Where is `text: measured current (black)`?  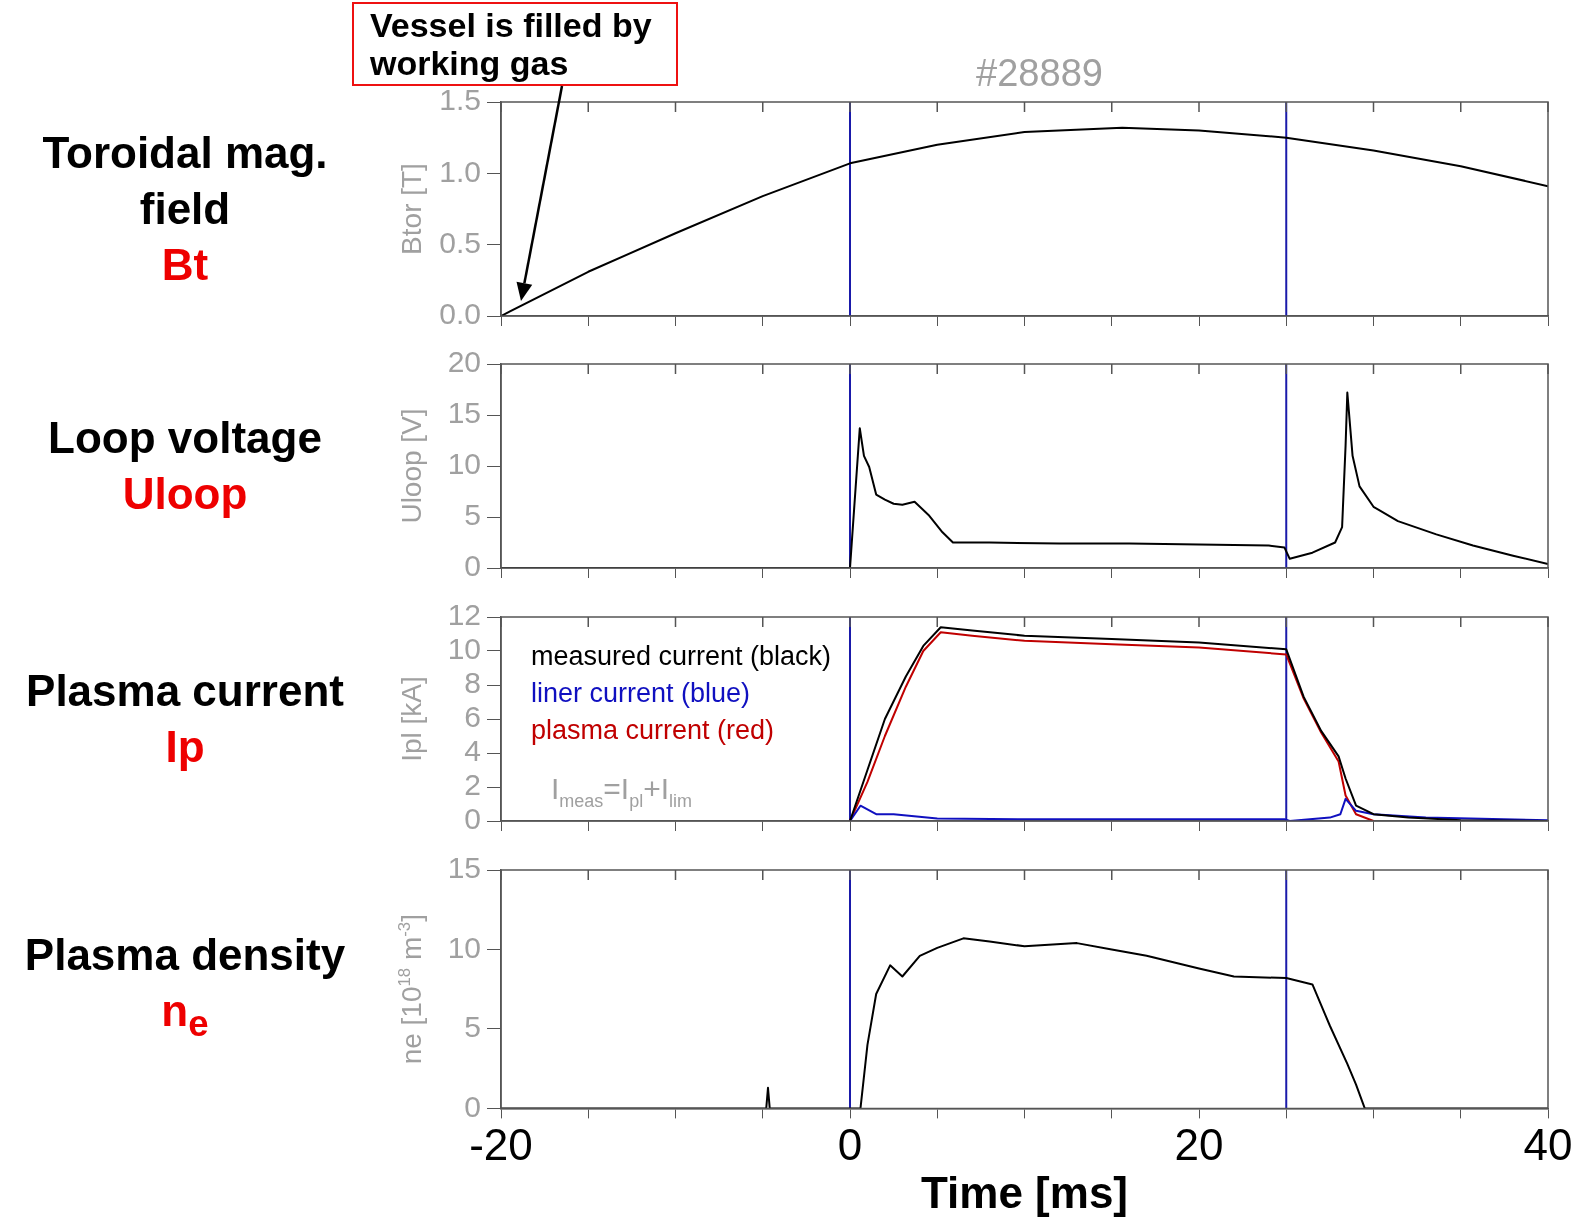 text: measured current (black) is located at coordinates (681, 656).